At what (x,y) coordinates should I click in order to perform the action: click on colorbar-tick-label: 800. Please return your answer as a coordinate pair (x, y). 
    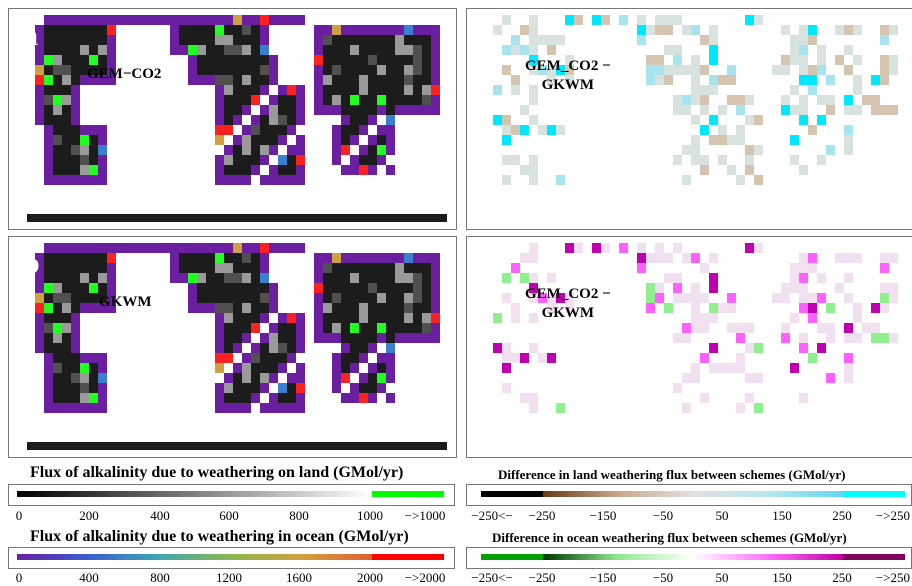
    Looking at the image, I should click on (299, 515).